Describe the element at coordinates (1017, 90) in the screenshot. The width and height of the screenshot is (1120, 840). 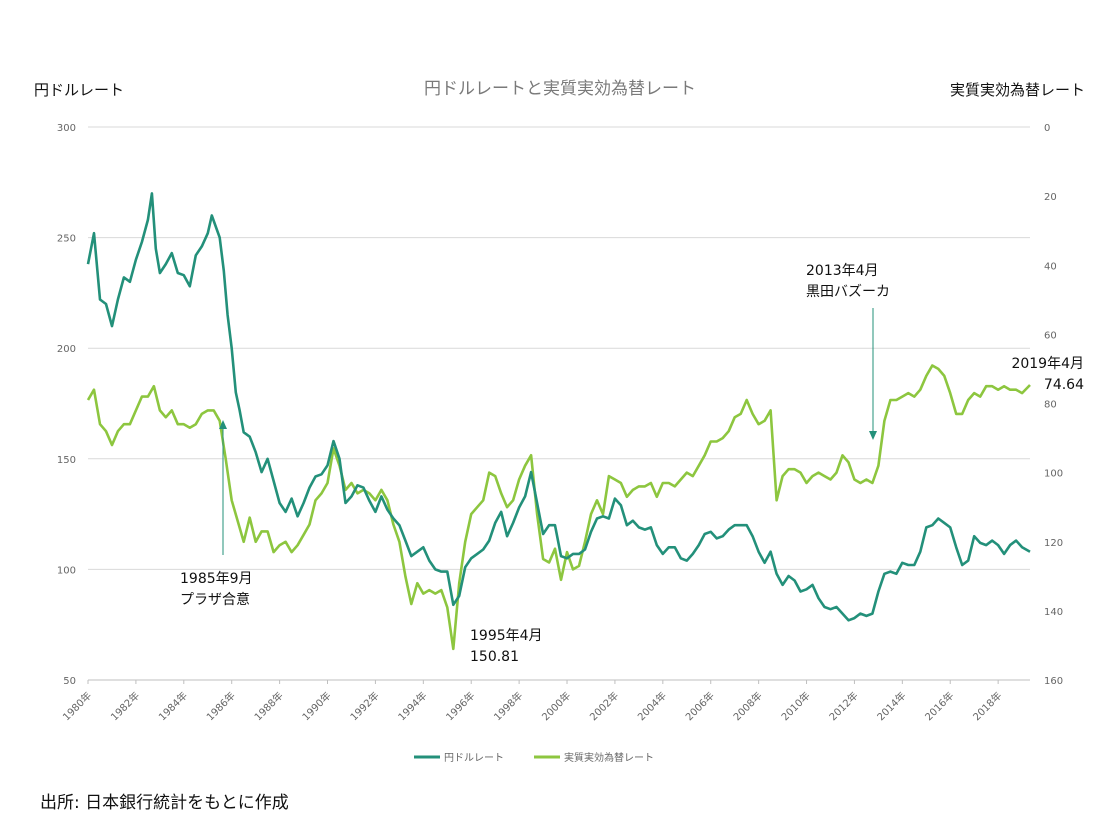
I see `right-axis-title: 実質実効為替レート` at that location.